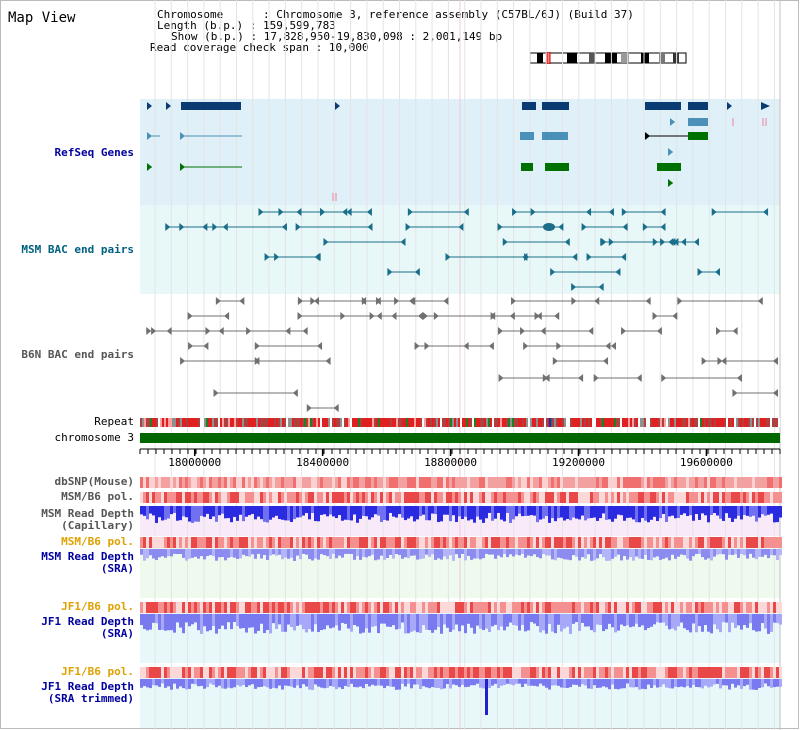  I want to click on chromosome-ideogram, so click(608, 58).